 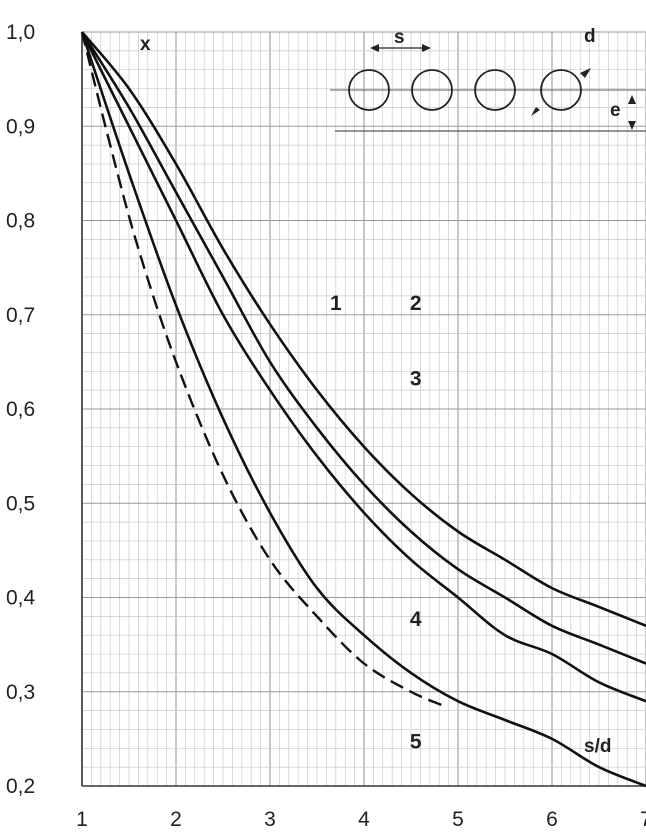 What do you see at coordinates (20, 221) in the screenshot?
I see `y-tick-label: 0,8` at bounding box center [20, 221].